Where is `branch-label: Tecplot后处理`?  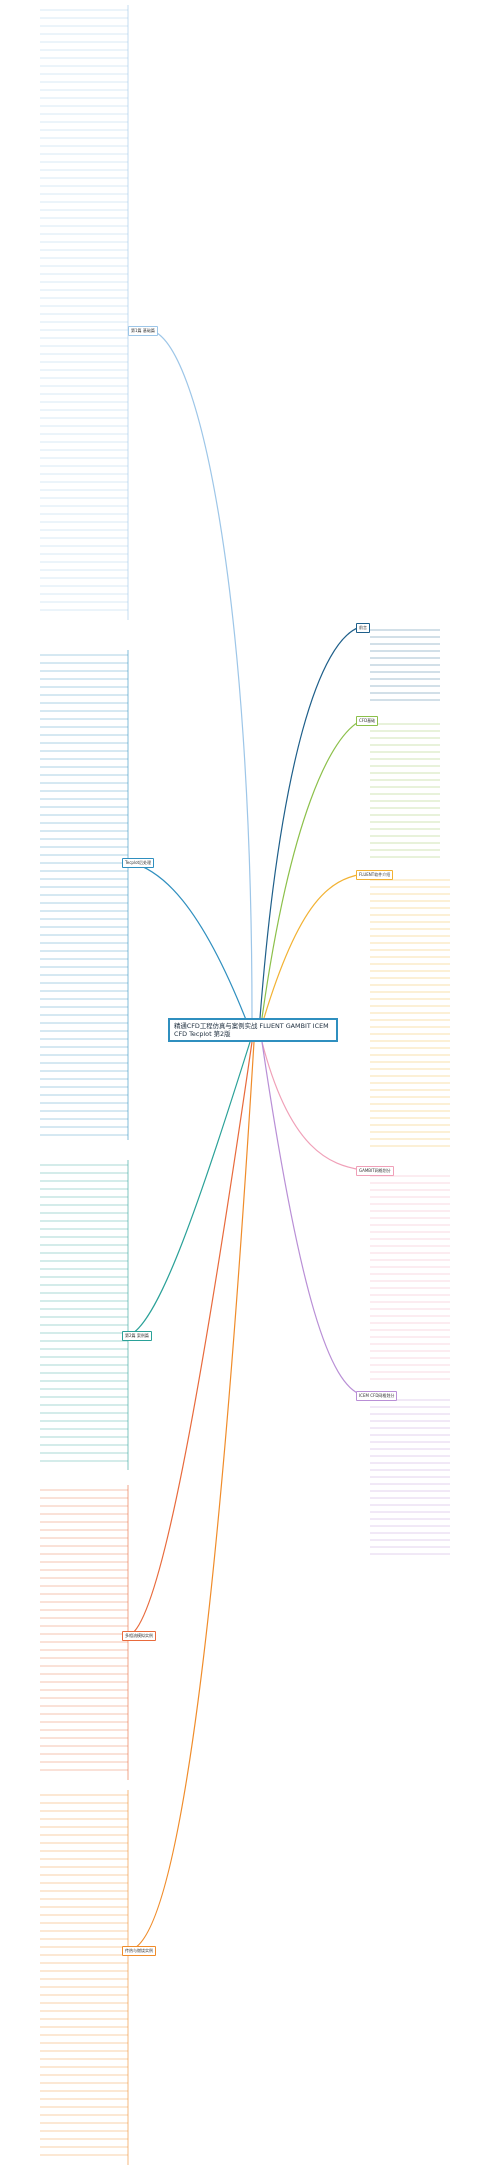 branch-label: Tecplot后处理 is located at coordinates (138, 862).